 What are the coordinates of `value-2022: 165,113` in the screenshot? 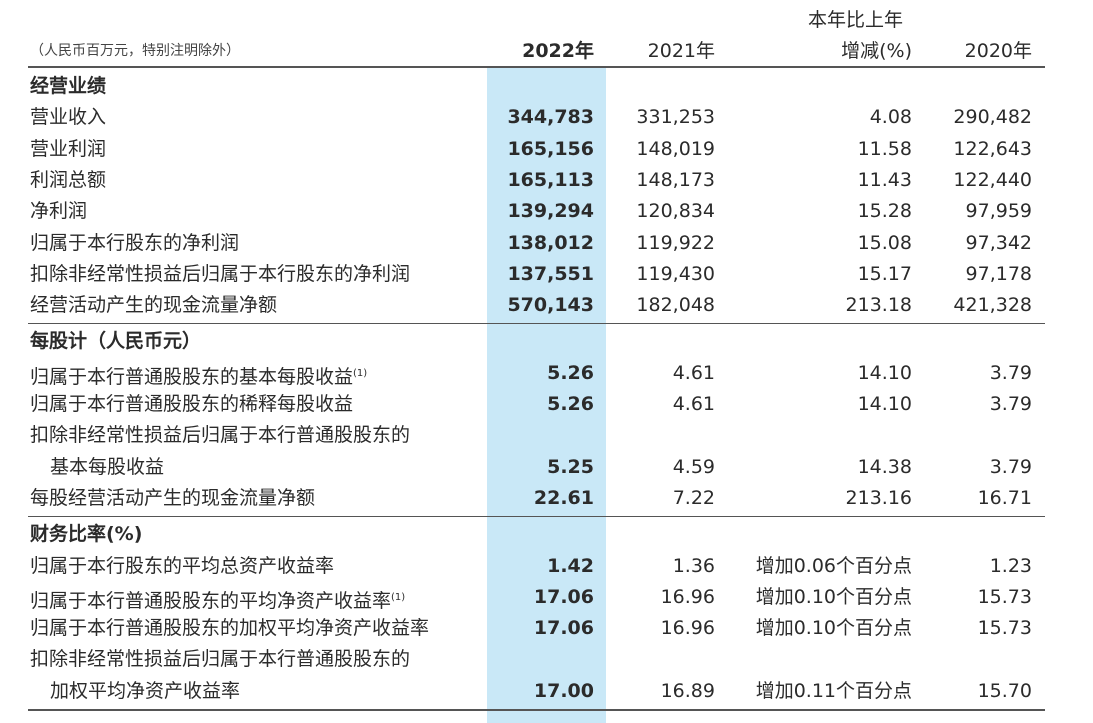 It's located at (550, 179).